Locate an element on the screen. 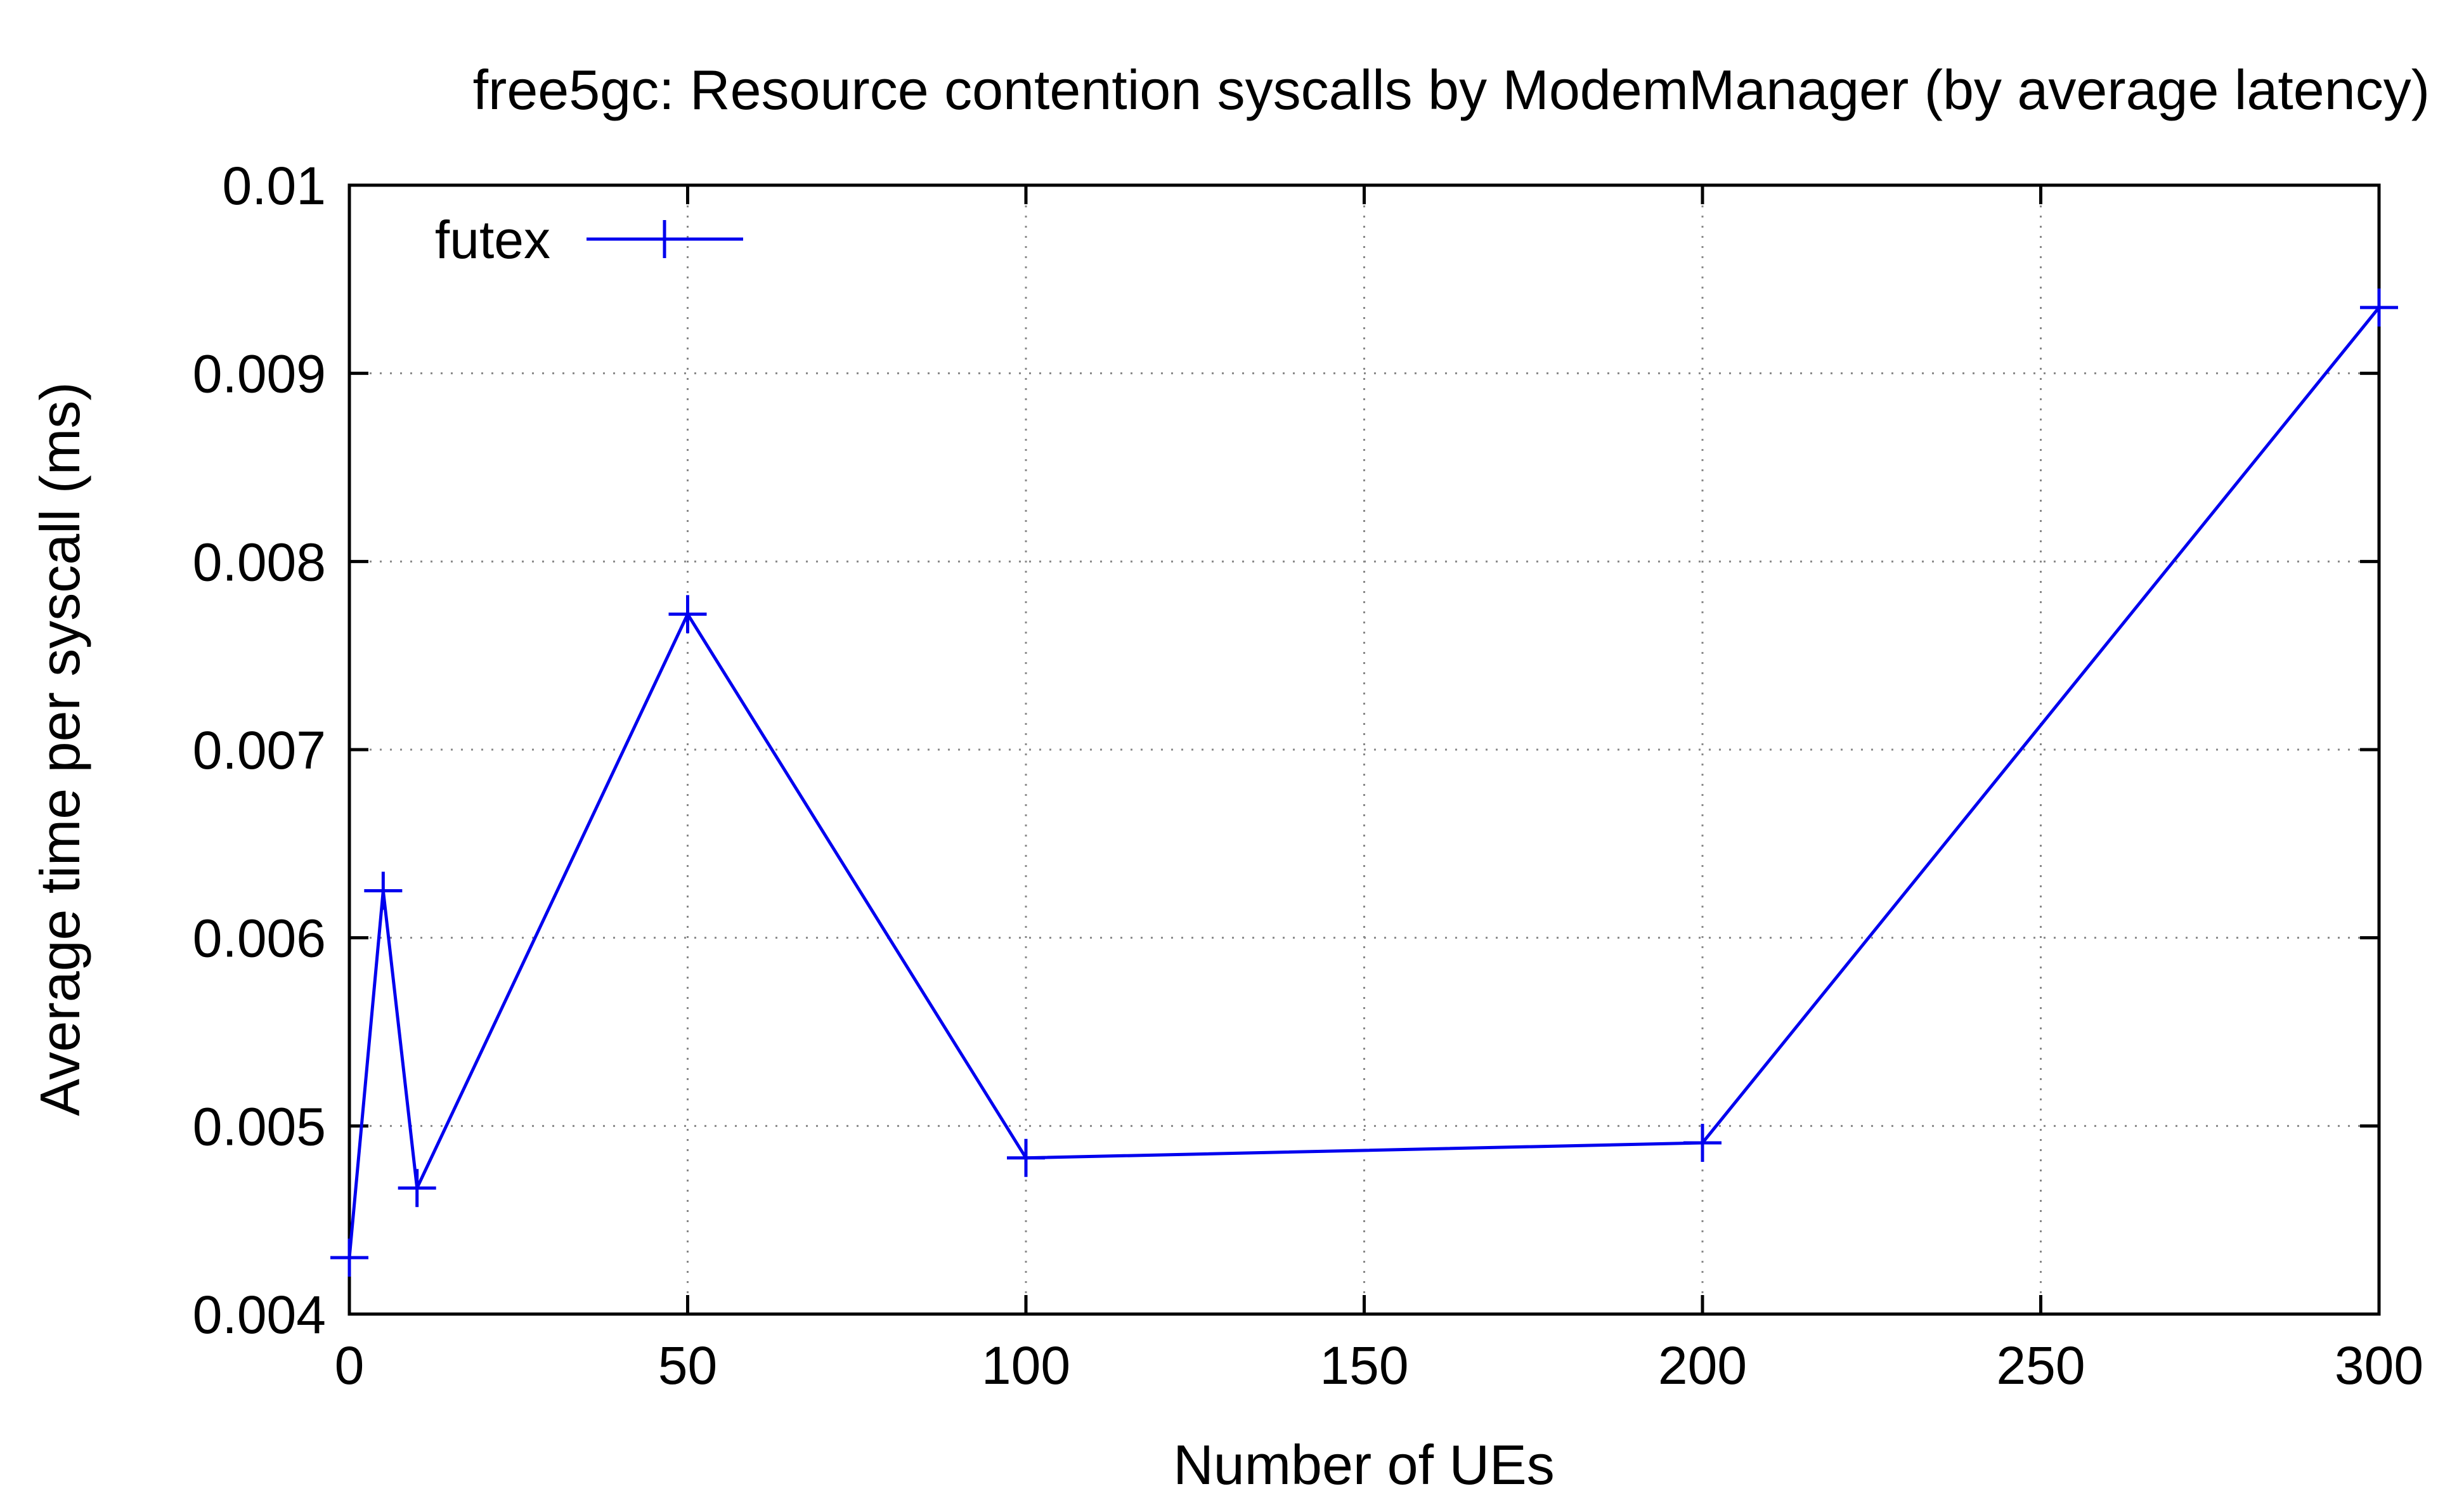 The height and width of the screenshot is (1498, 2464). x-tick-label: 200 is located at coordinates (1702, 1365).